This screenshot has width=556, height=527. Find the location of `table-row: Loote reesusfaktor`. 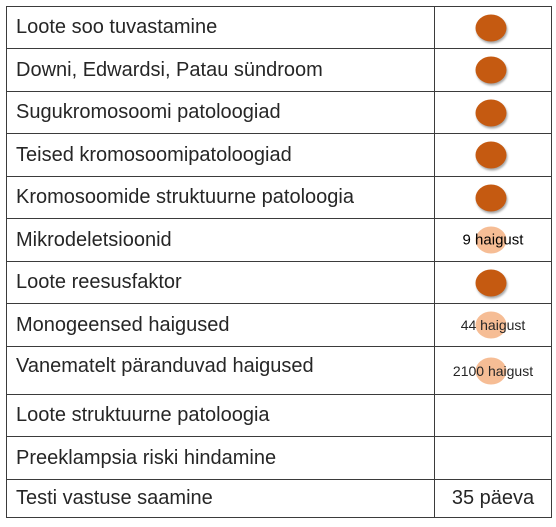

table-row: Loote reesusfaktor is located at coordinates (279, 282).